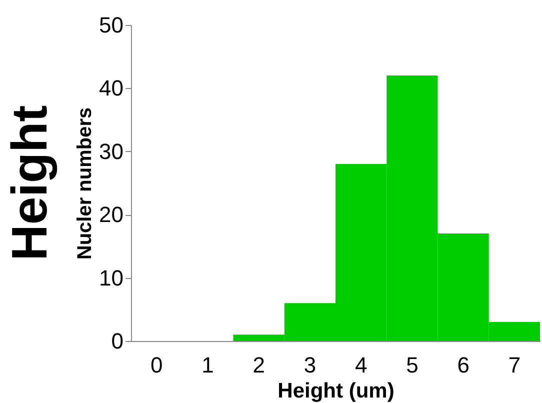 The image size is (542, 403). I want to click on y-tick-label: 40, so click(111, 88).